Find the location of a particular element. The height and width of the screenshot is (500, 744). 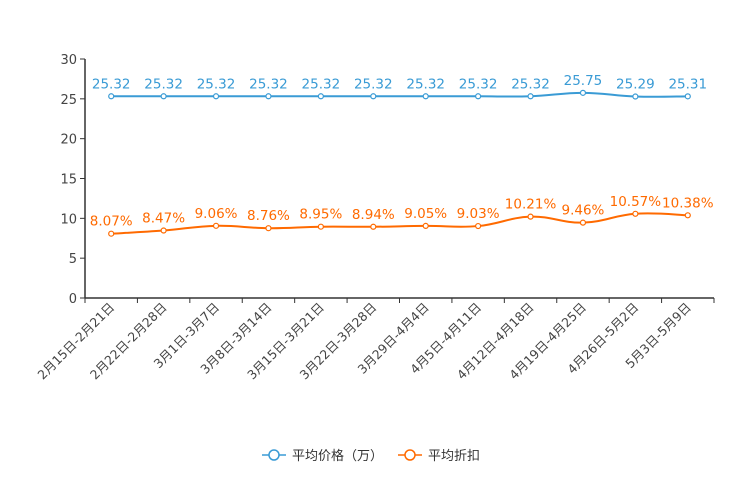

data-label: 8.95% is located at coordinates (320, 215).